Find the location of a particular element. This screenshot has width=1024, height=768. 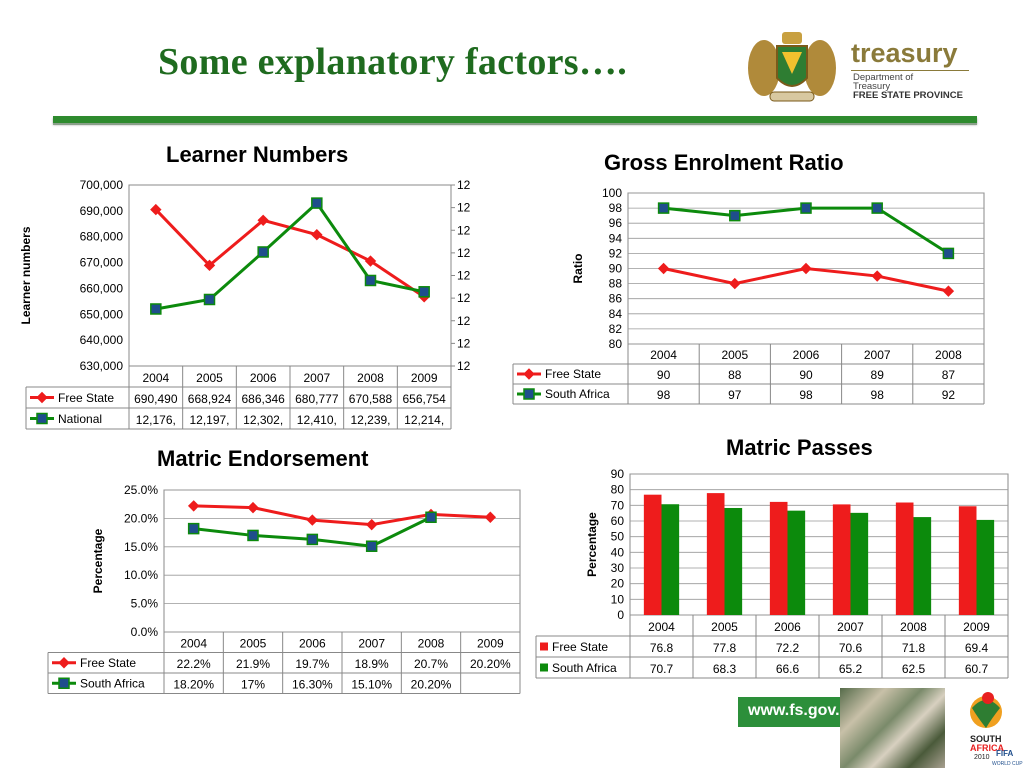

table-cell-value: 18.20% is located at coordinates (193, 685).